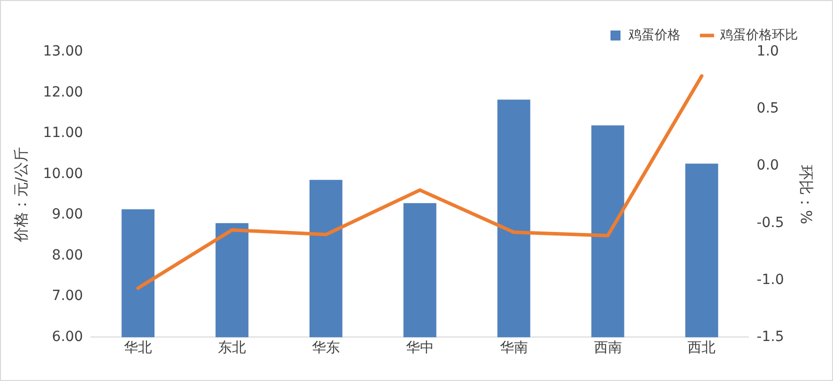 Image resolution: width=833 pixels, height=381 pixels. Describe the element at coordinates (63, 52) in the screenshot. I see `y-tick-label: 13.00` at that location.